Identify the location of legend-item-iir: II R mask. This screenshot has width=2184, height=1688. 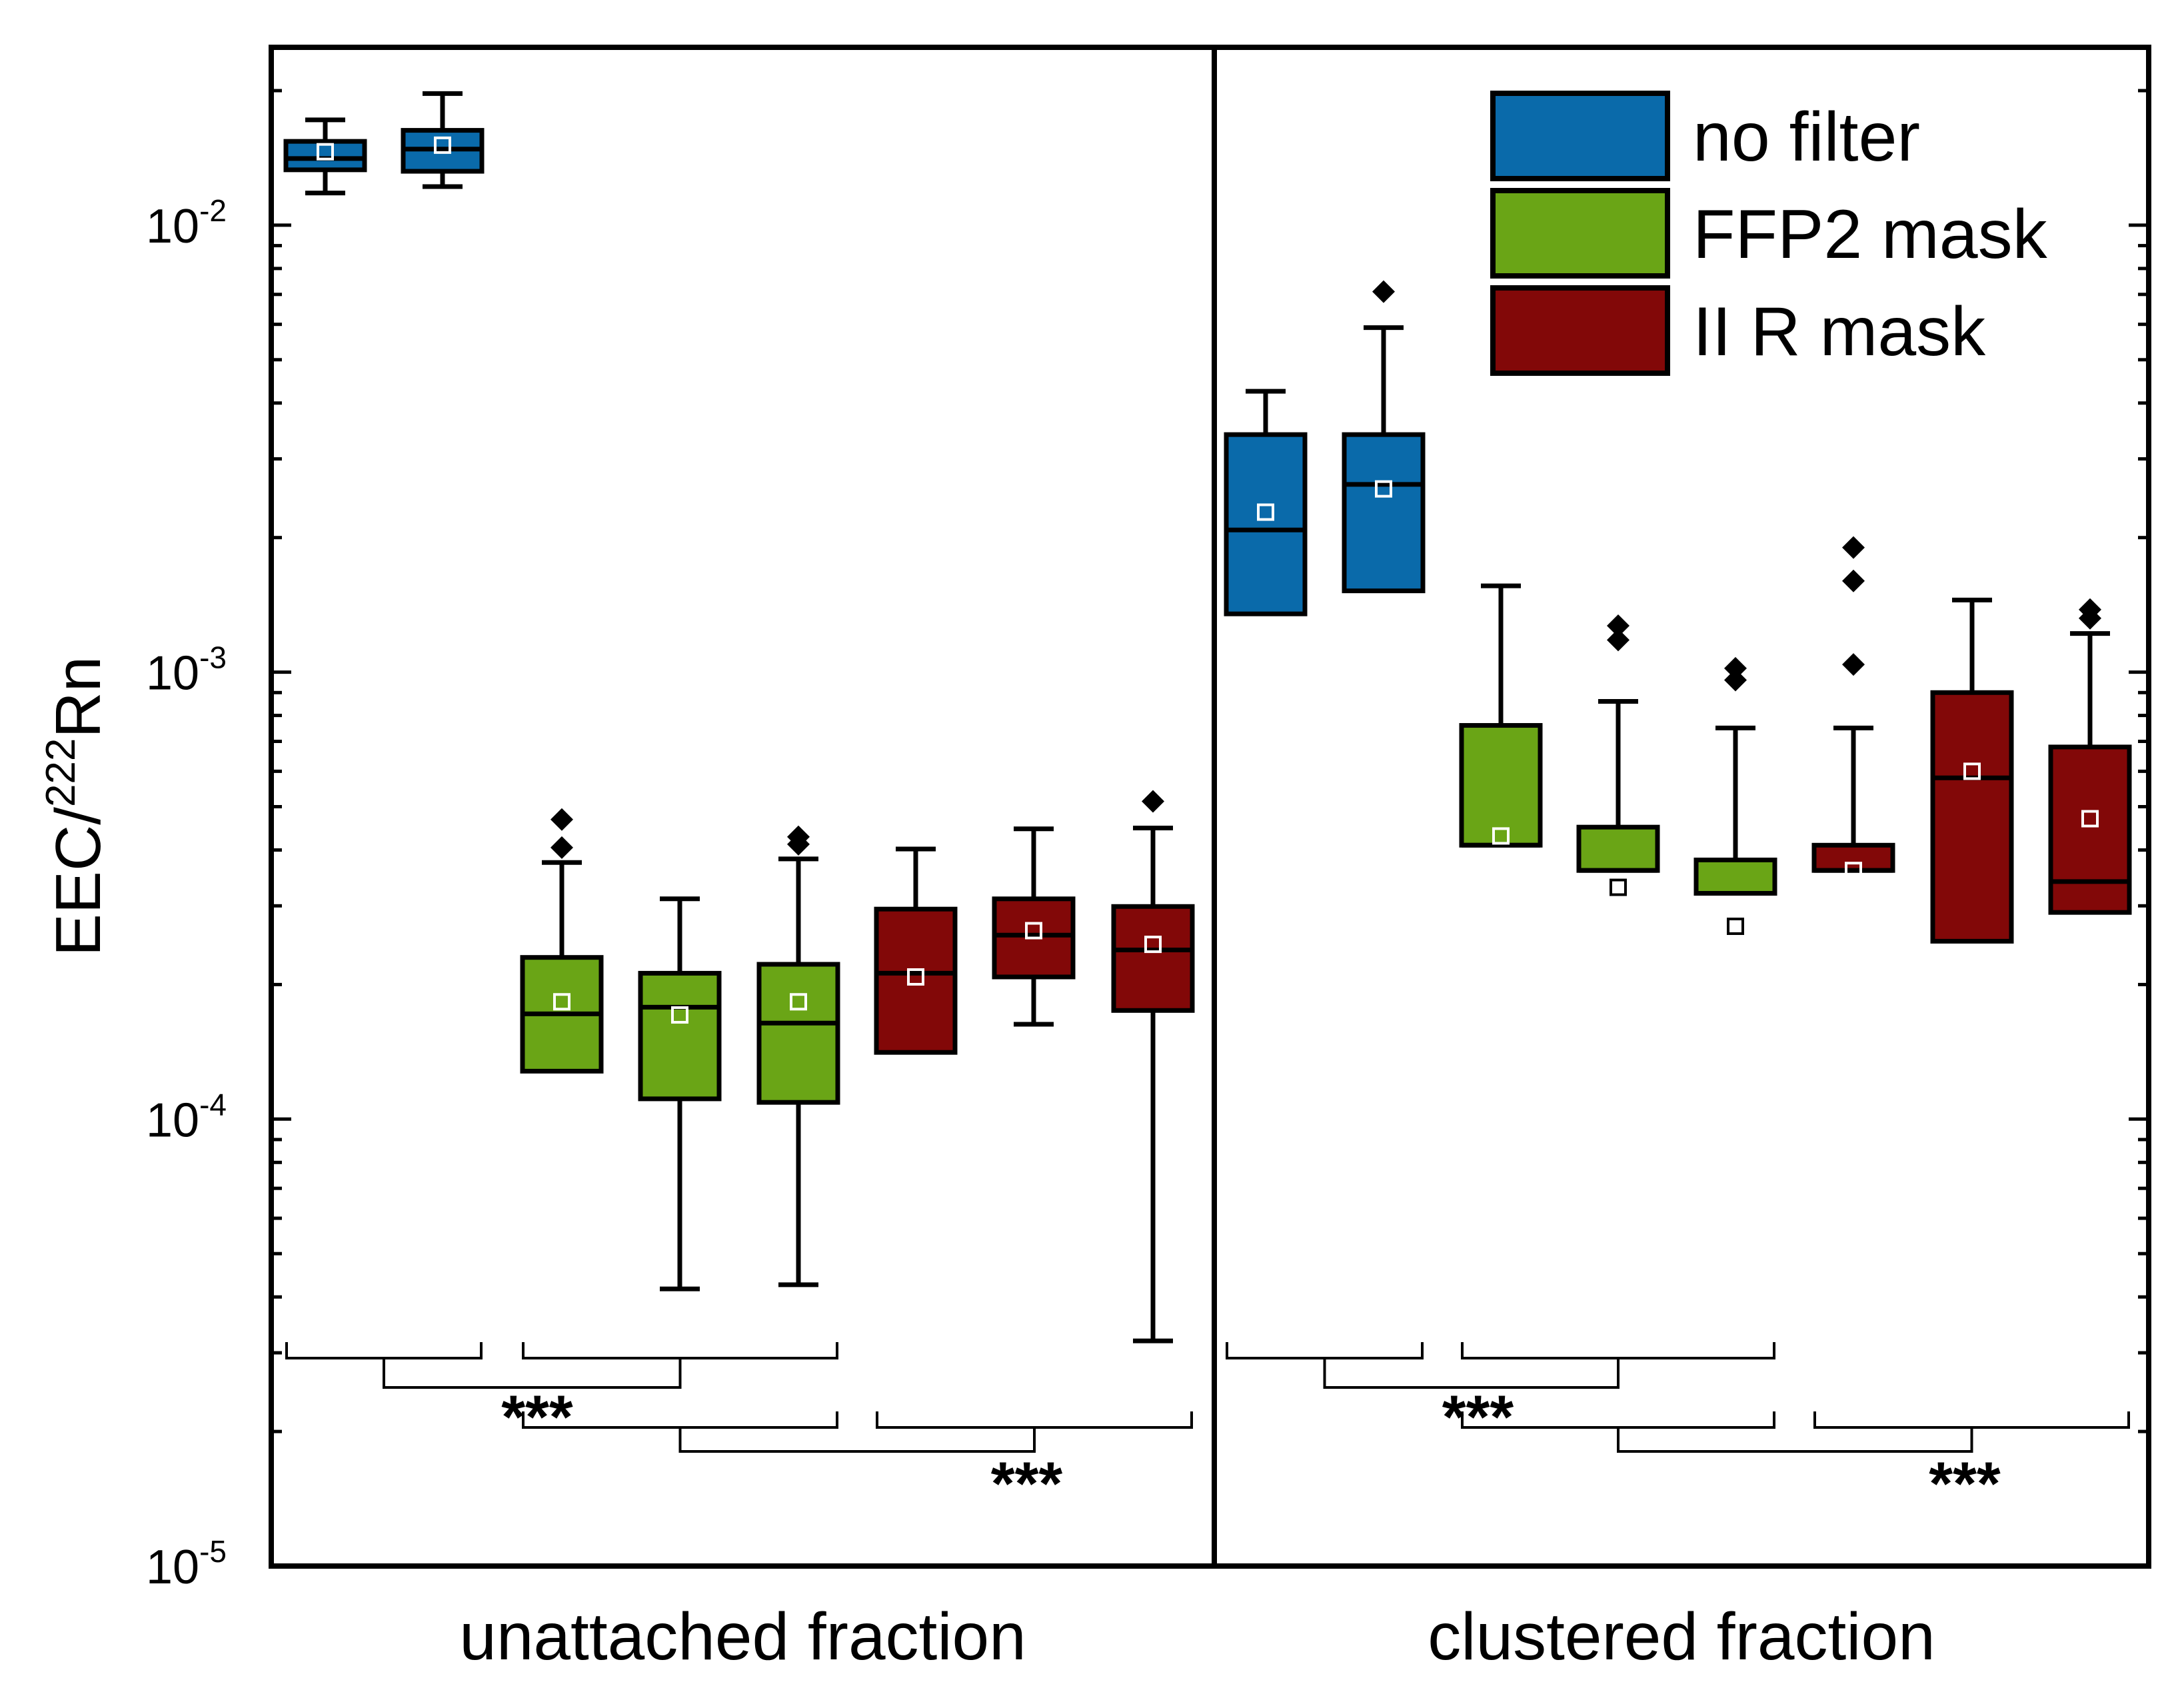
(1738, 330).